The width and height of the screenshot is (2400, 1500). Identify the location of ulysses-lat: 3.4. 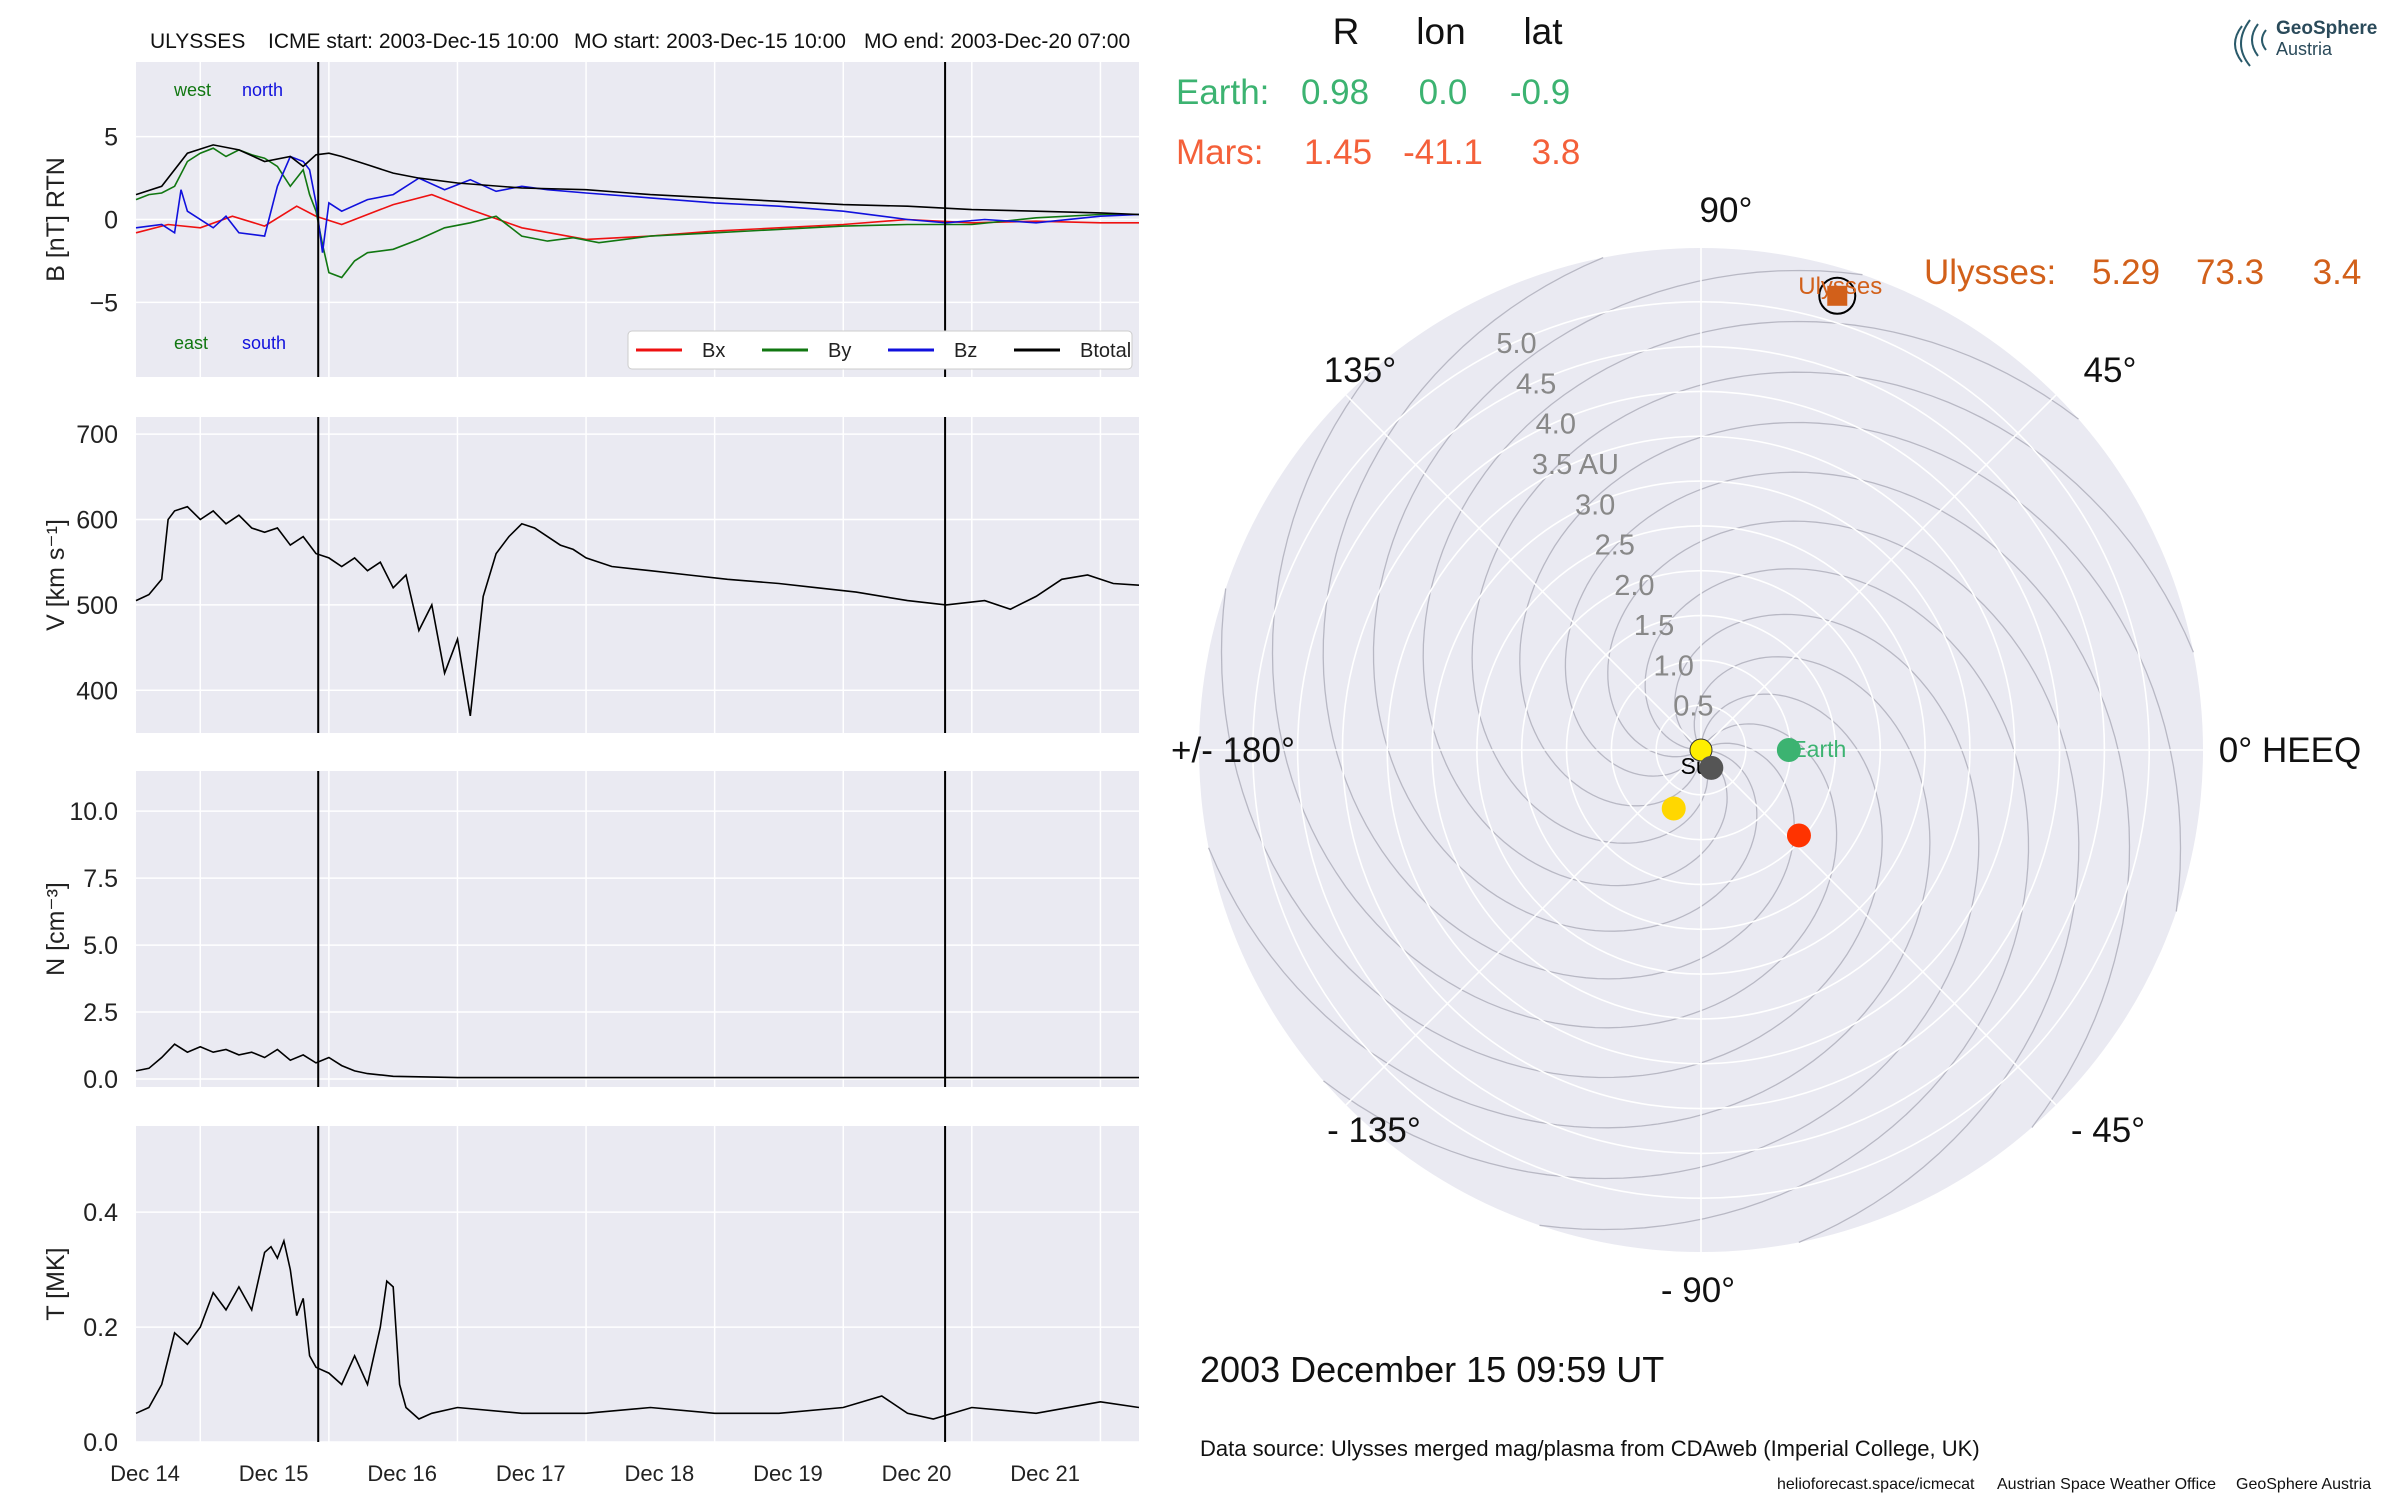
(2337, 272).